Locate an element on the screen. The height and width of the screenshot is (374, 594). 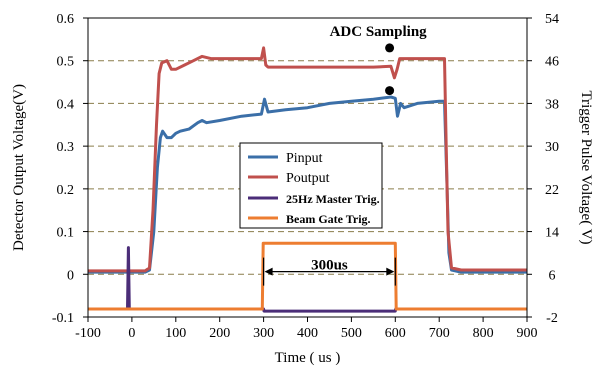
x-axis-ticks: -100 0 100 200 300 400 500 600 700 800 900 is located at coordinates (306, 329).